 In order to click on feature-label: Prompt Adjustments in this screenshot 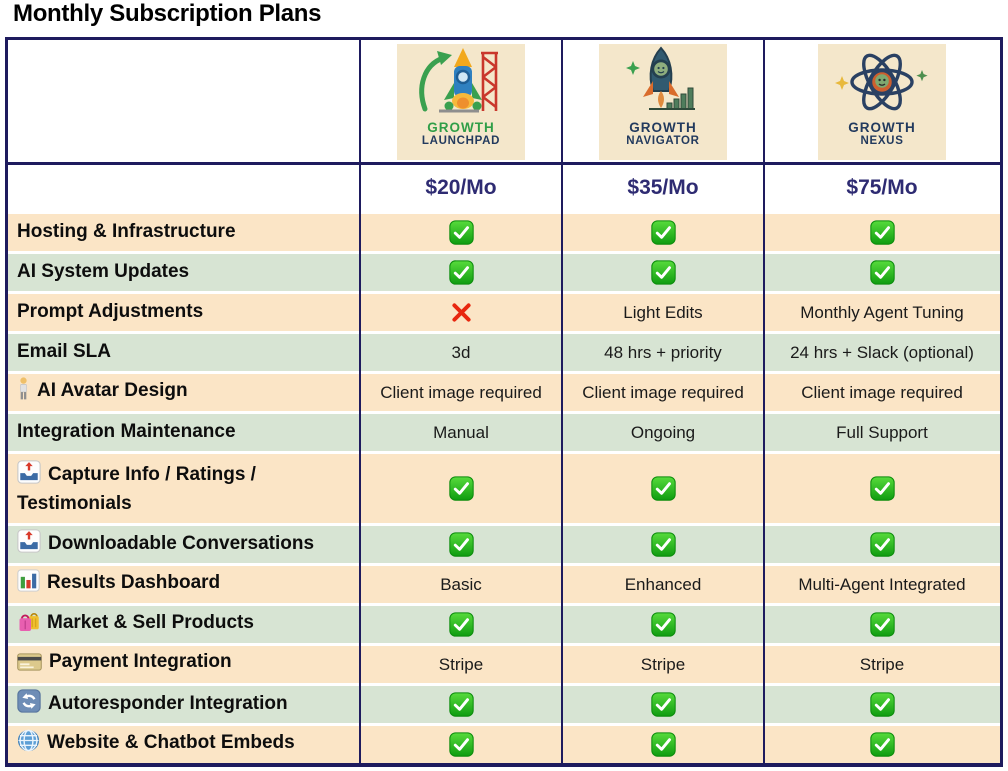, I will do `click(184, 312)`.